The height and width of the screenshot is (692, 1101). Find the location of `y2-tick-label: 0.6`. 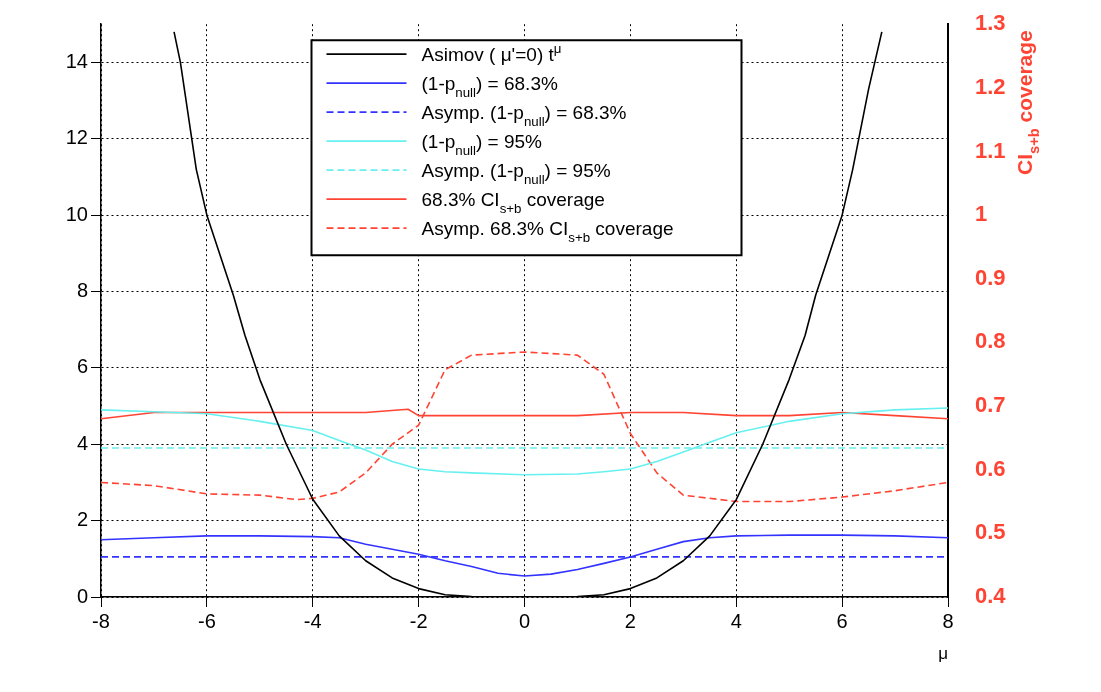

y2-tick-label: 0.6 is located at coordinates (990, 468).